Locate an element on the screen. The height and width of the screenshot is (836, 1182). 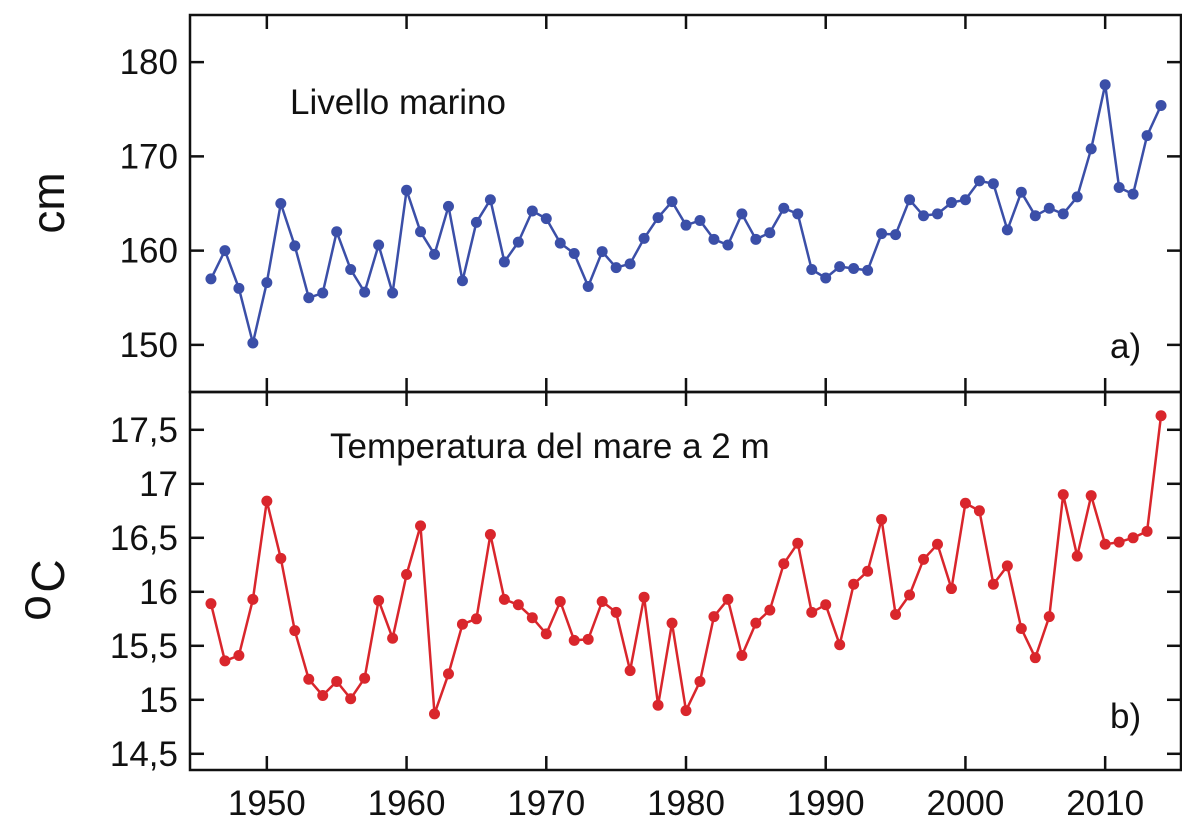
panel-b-title: Temperatura del mare a 2 m is located at coordinates (550, 446).